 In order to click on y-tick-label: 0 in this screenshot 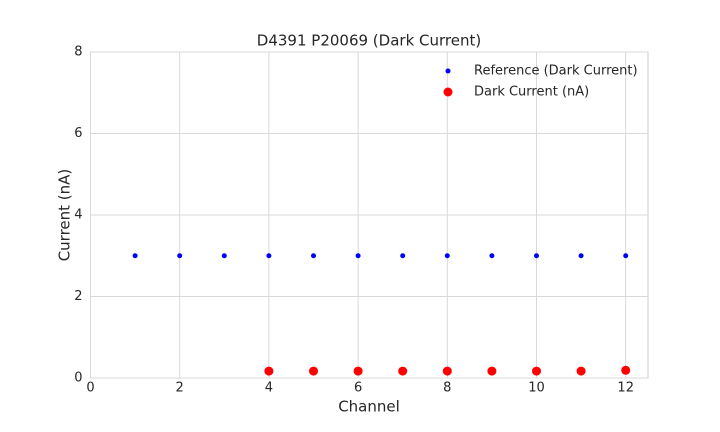, I will do `click(78, 378)`.